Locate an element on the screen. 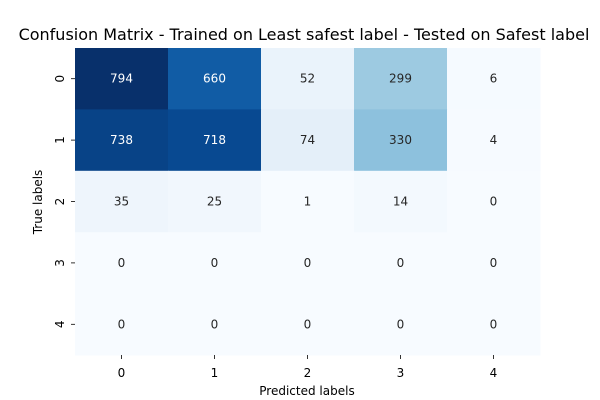  cell-value-2-3: 14 is located at coordinates (400, 202).